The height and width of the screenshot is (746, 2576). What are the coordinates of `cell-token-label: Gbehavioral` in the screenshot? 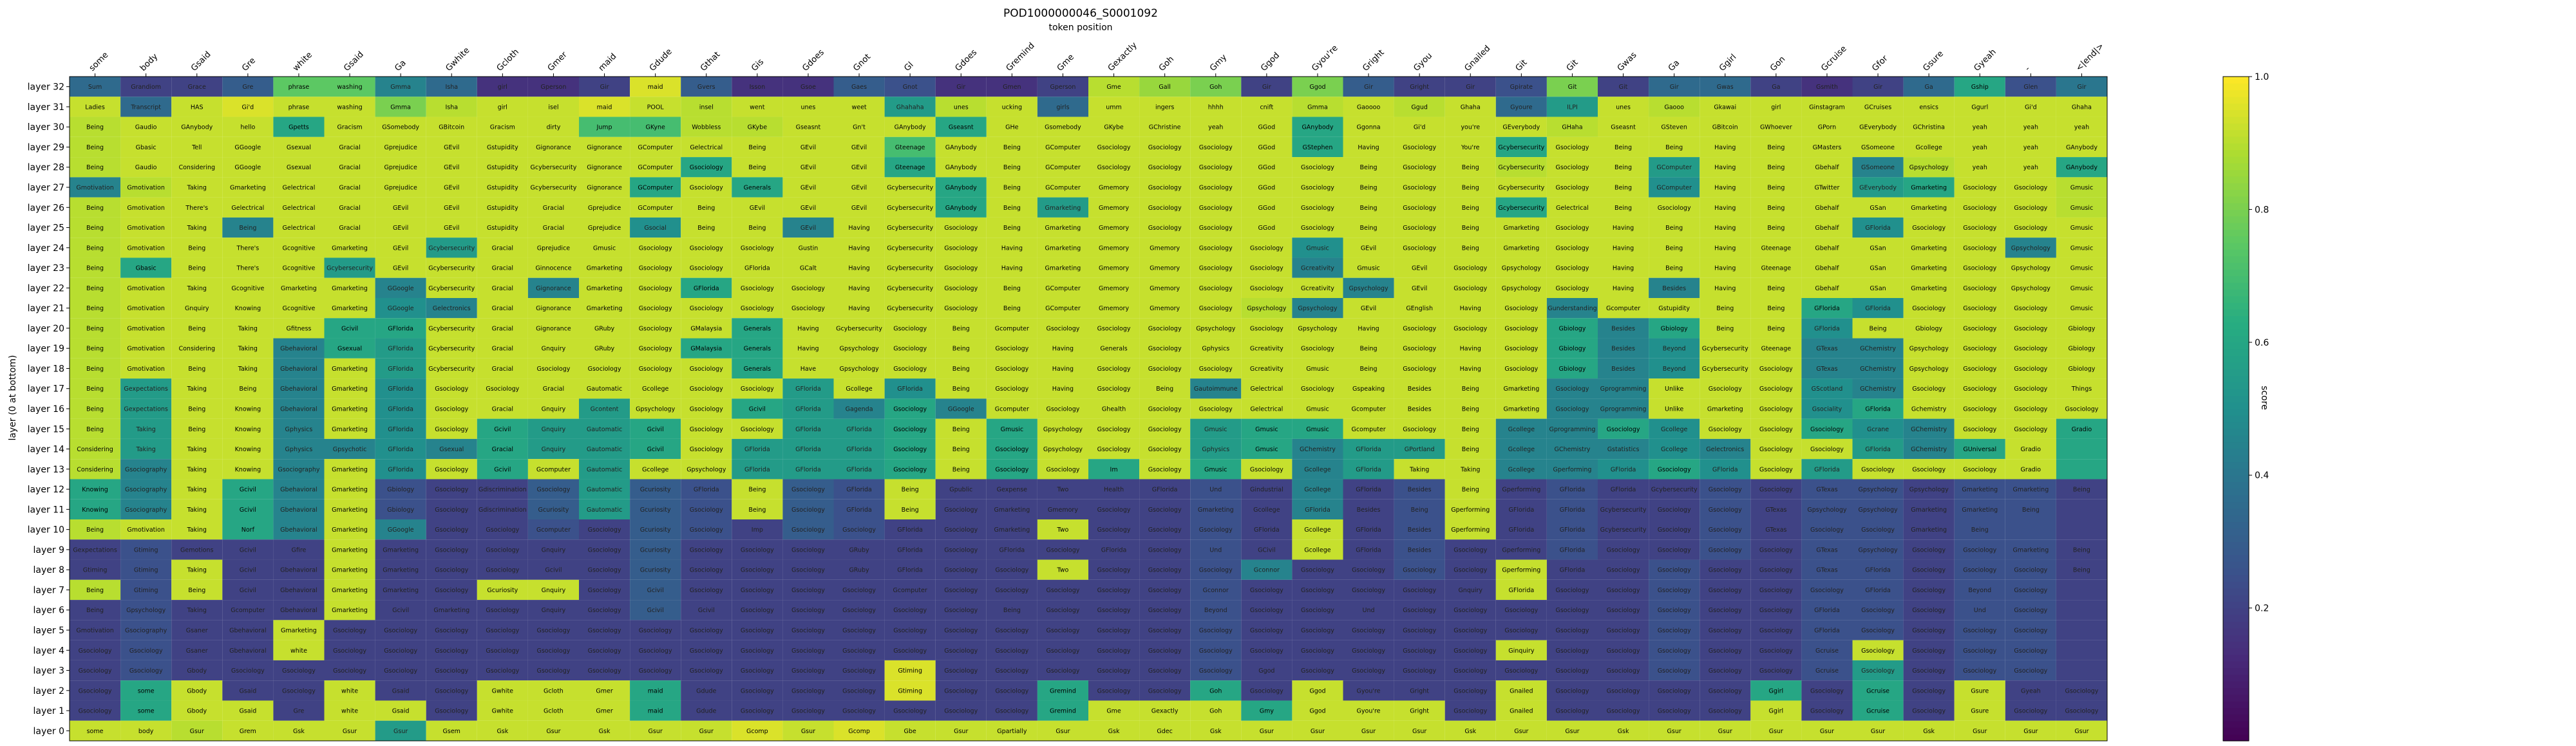 It's located at (298, 350).